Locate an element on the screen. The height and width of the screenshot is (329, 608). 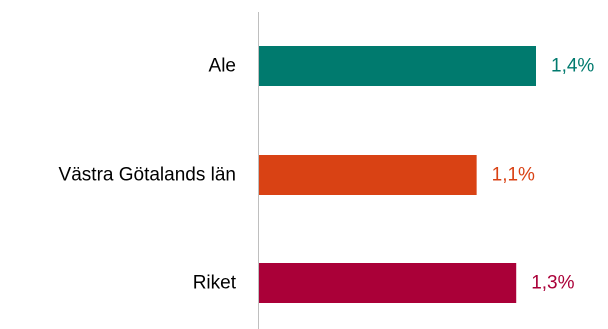
bar-ale is located at coordinates (397, 66).